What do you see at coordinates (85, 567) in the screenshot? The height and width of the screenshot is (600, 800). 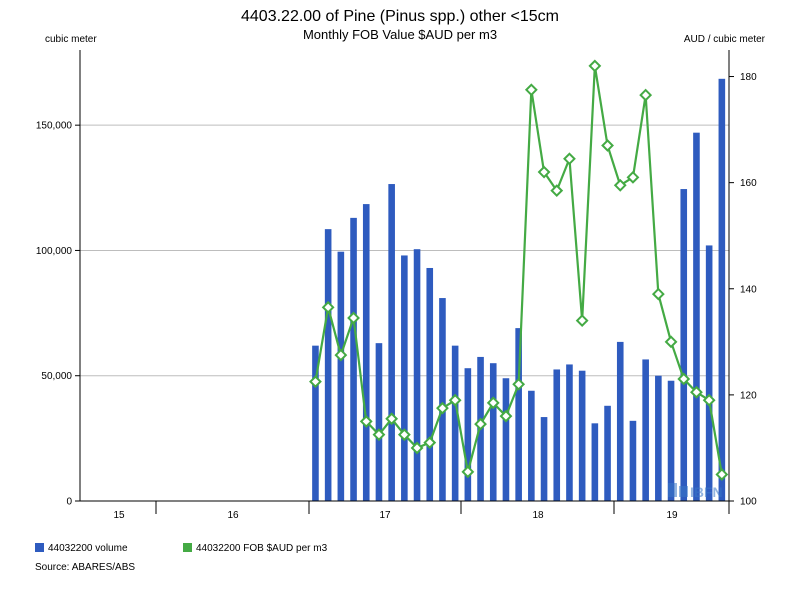 I see `source-label: Source: ABARES/ABS` at bounding box center [85, 567].